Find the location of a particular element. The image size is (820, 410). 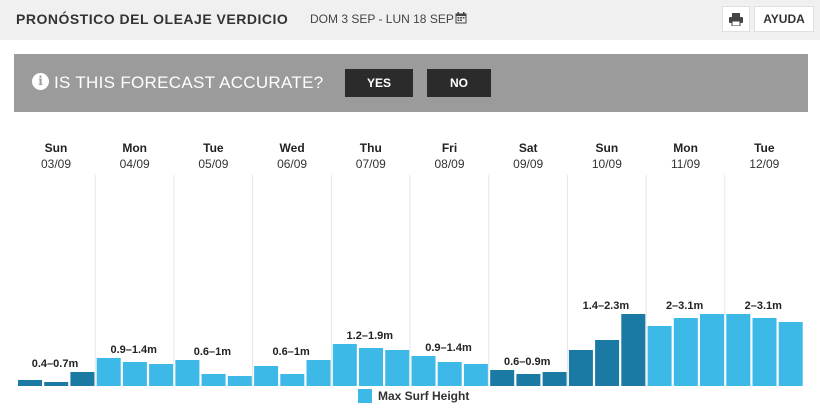

legend-swatch is located at coordinates (365, 396).